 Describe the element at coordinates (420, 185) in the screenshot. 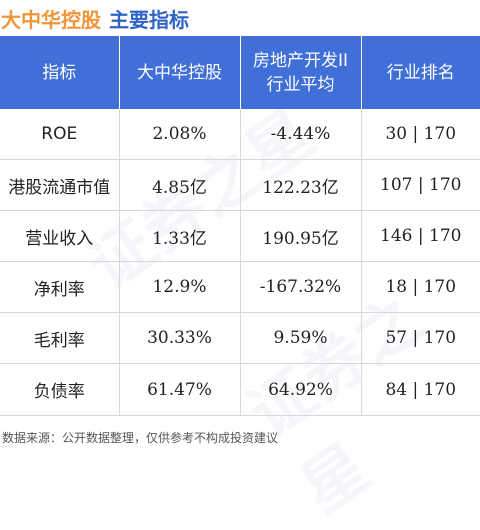

I see `row-rank: 107 | 170` at that location.